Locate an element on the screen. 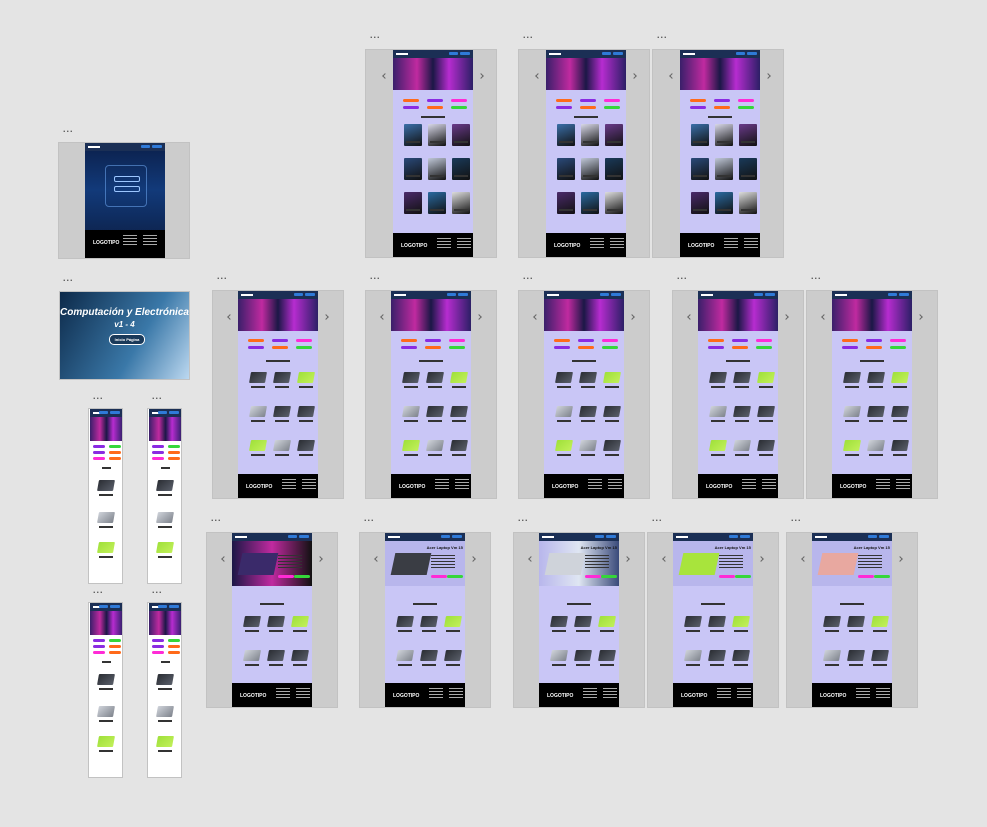 The height and width of the screenshot is (827, 987). artboard-mobile is located at coordinates (105, 690).